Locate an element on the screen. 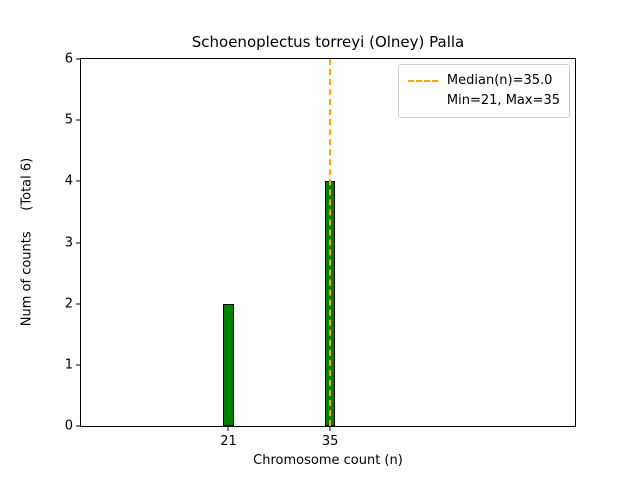  y-tick-label: 6 is located at coordinates (68, 59).